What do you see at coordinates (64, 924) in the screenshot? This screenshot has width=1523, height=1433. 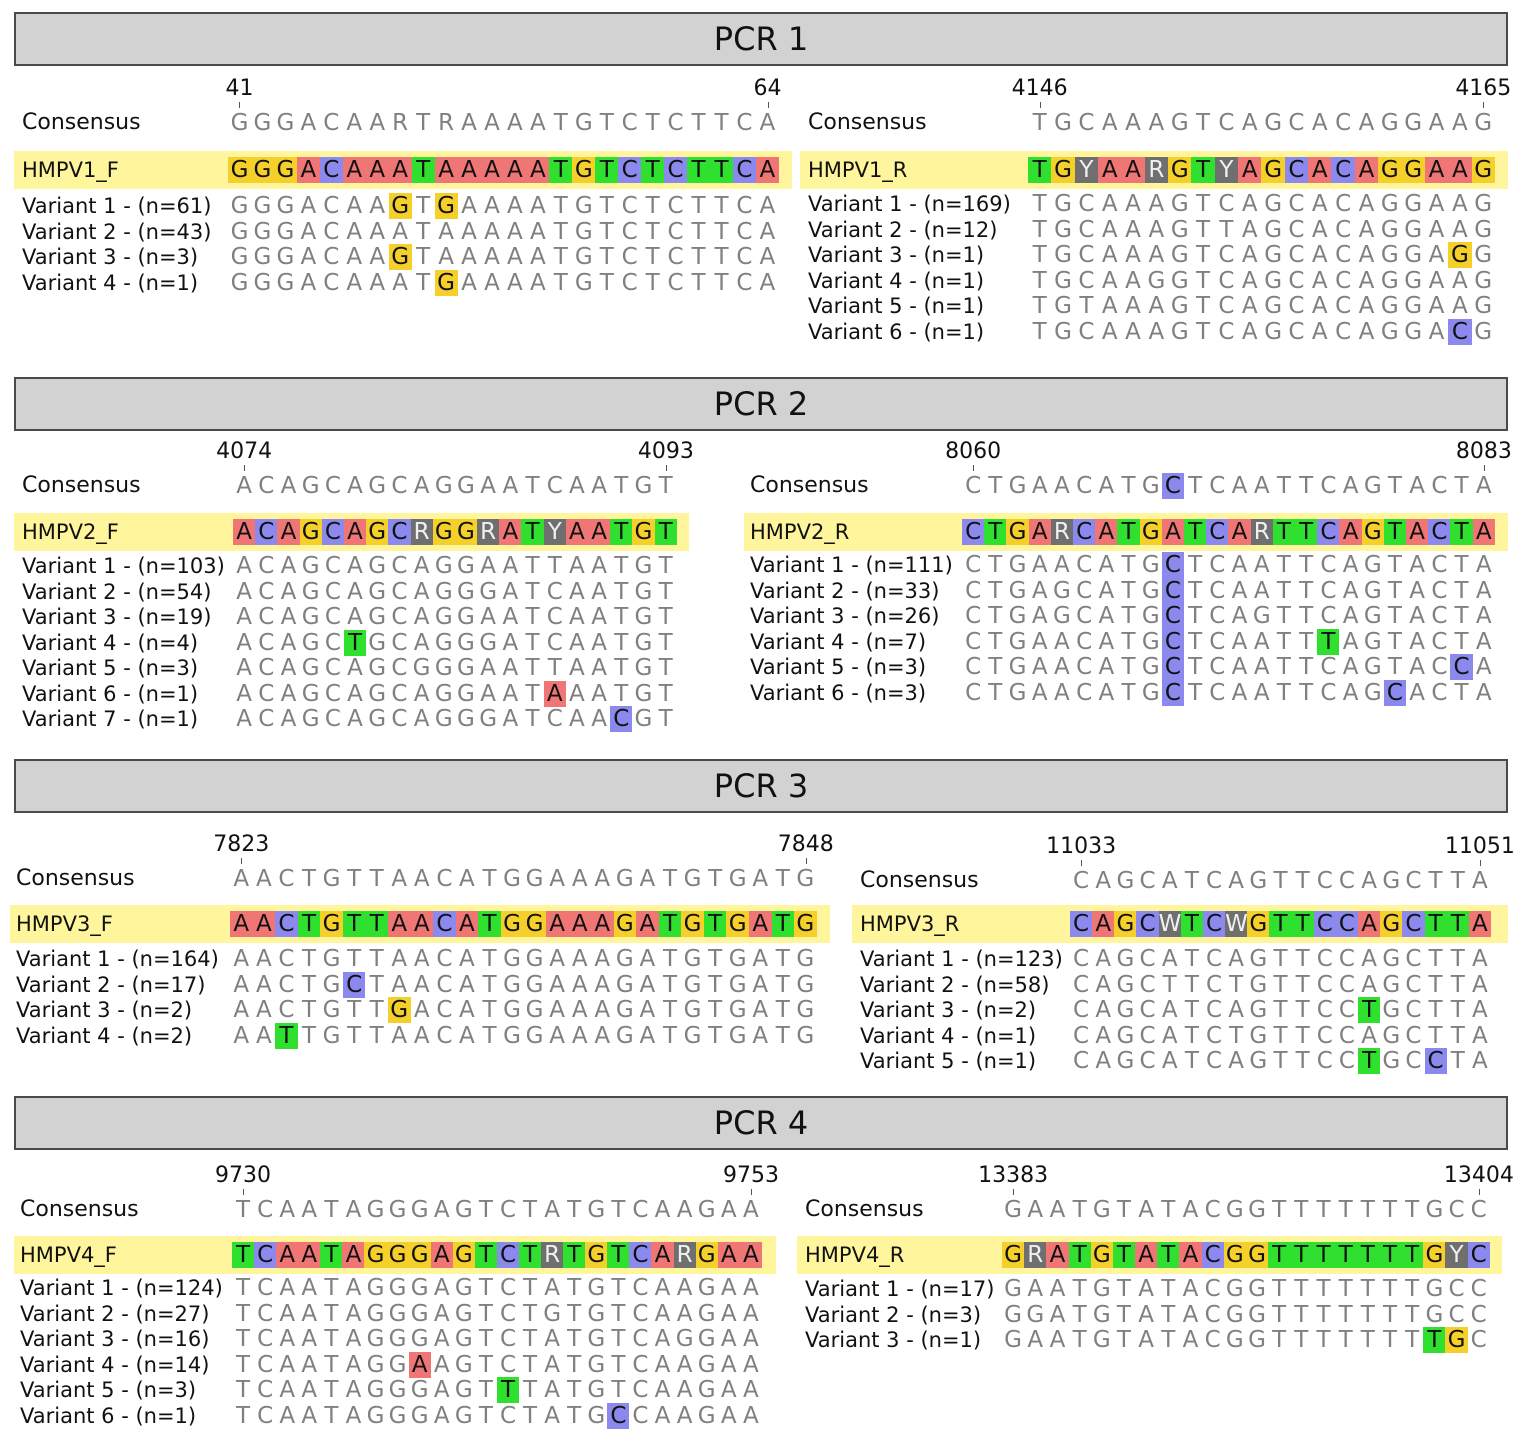 I see `primer-name: HMPV3_F` at bounding box center [64, 924].